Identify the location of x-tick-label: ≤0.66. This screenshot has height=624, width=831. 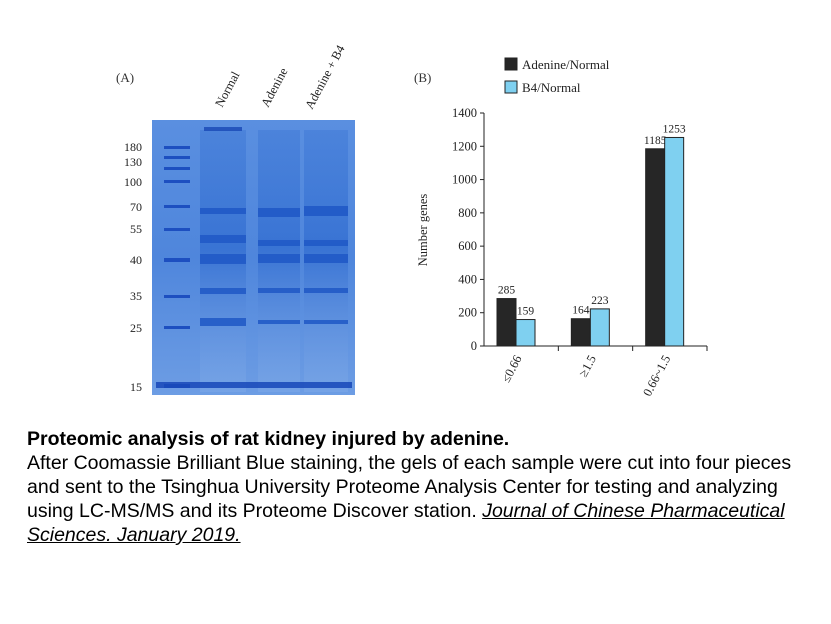
(512, 369).